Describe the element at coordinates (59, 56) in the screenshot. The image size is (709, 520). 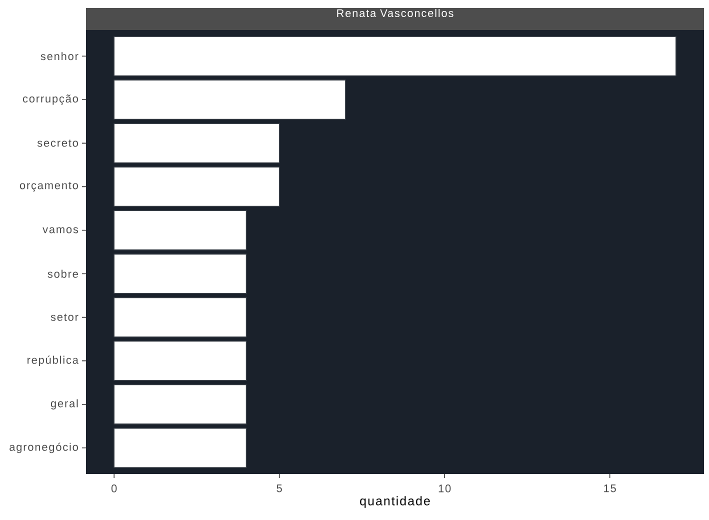
I see `y-tick-label: senhor` at that location.